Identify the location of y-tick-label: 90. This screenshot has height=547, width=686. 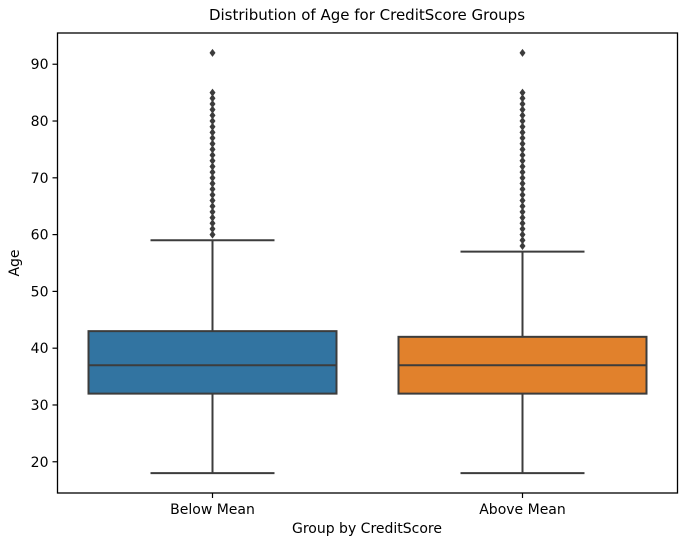
(40, 65).